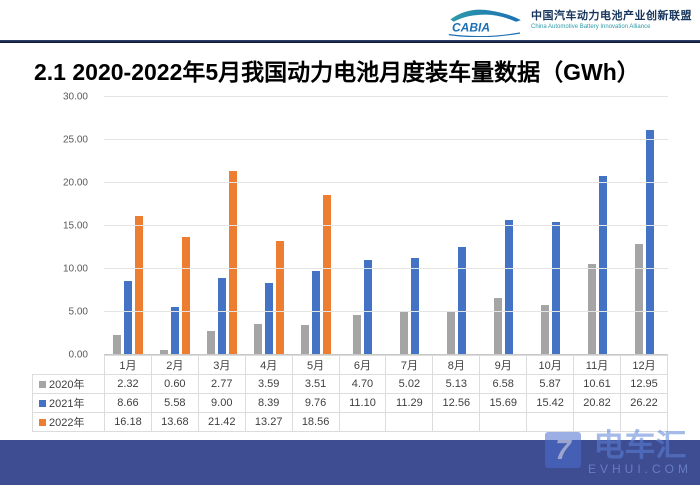 This screenshot has height=485, width=700. What do you see at coordinates (127, 317) in the screenshot?
I see `bar-2021年-1月` at bounding box center [127, 317].